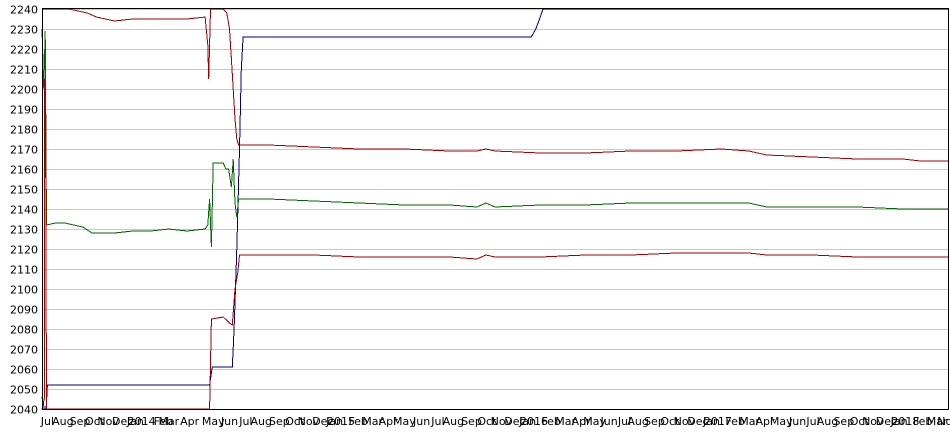 The width and height of the screenshot is (950, 435). What do you see at coordinates (24, 50) in the screenshot?
I see `y-tick-label: 2220` at bounding box center [24, 50].